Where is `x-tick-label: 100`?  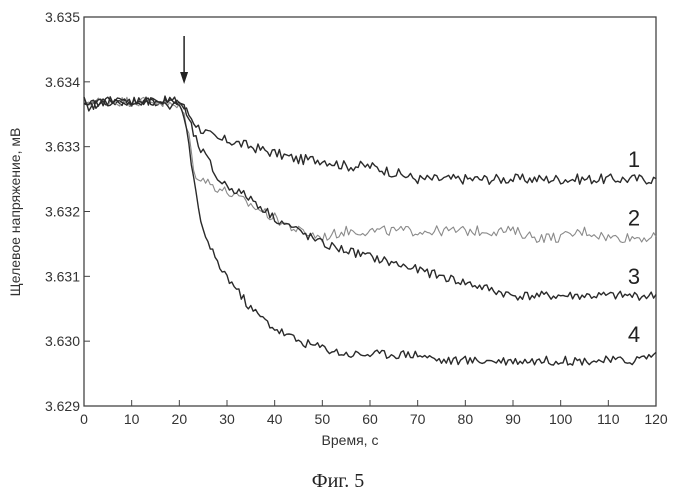 x-tick-label: 100 is located at coordinates (561, 419).